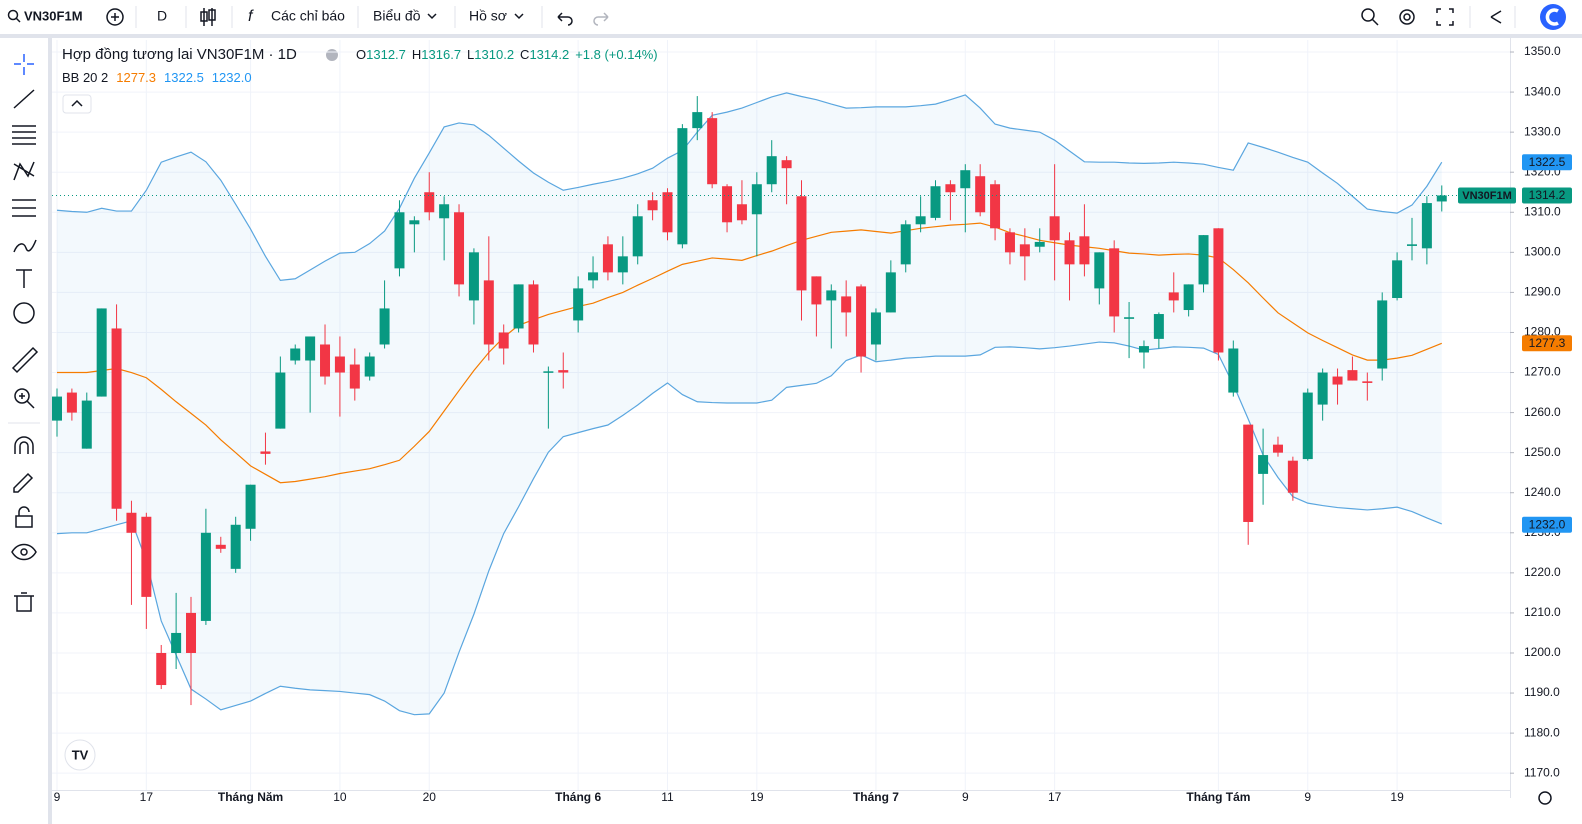  What do you see at coordinates (361, 54) in the screenshot?
I see `legend-key: O` at bounding box center [361, 54].